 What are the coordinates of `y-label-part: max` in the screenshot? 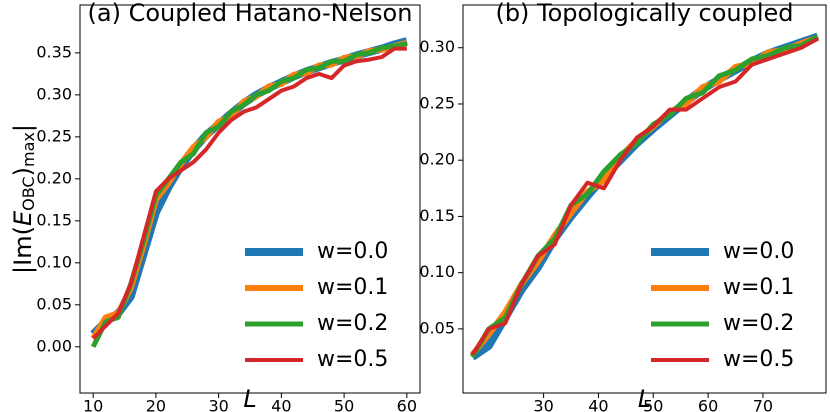 It's located at (28, 149).